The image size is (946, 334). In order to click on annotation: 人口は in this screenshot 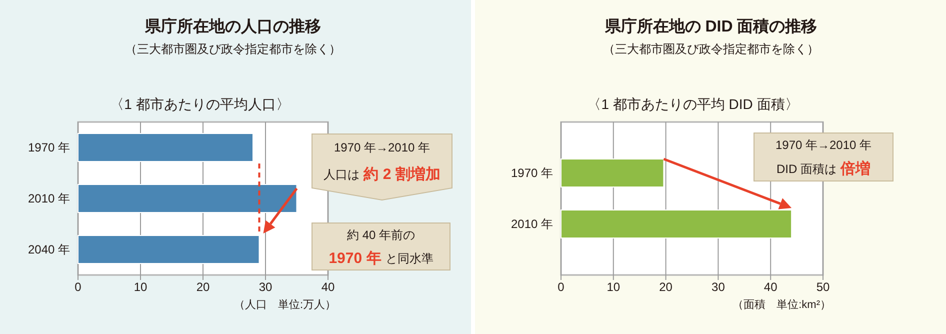, I will do `click(342, 175)`.